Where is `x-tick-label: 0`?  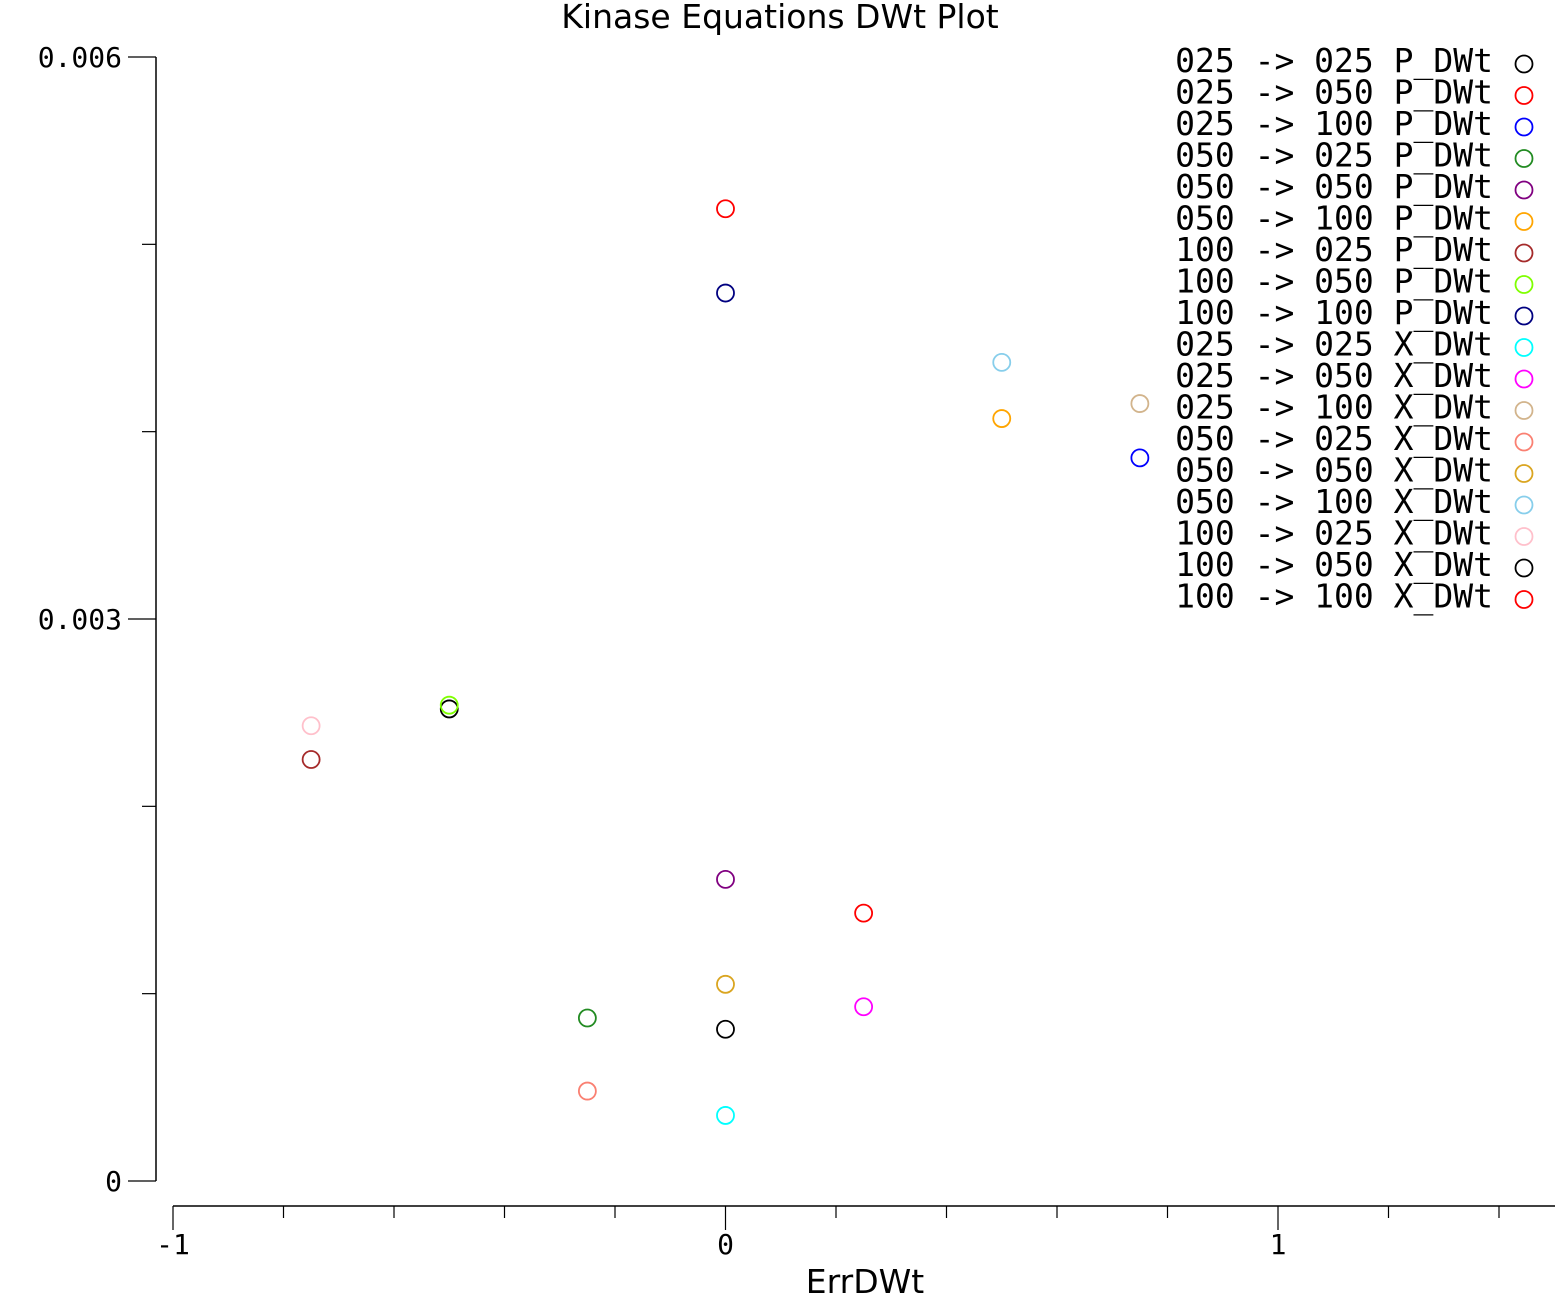 x-tick-label: 0 is located at coordinates (725, 1244).